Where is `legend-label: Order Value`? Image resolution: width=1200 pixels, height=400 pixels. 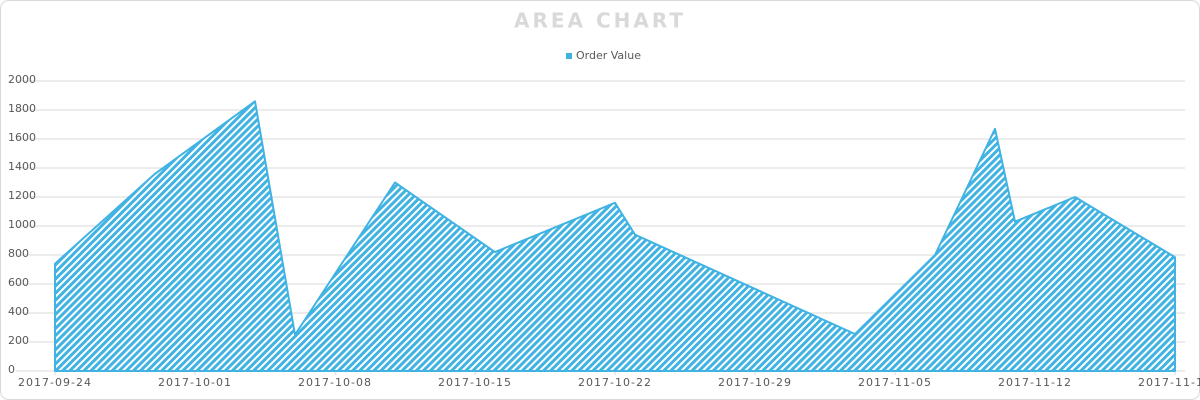
legend-label: Order Value is located at coordinates (608, 55).